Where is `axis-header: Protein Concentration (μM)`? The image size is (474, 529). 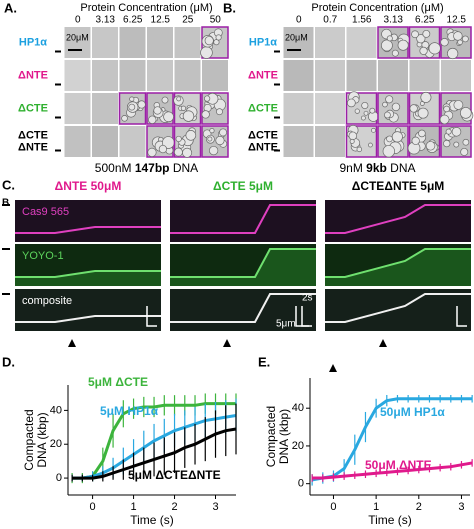 axis-header: Protein Concentration (μM) is located at coordinates (146, 8).